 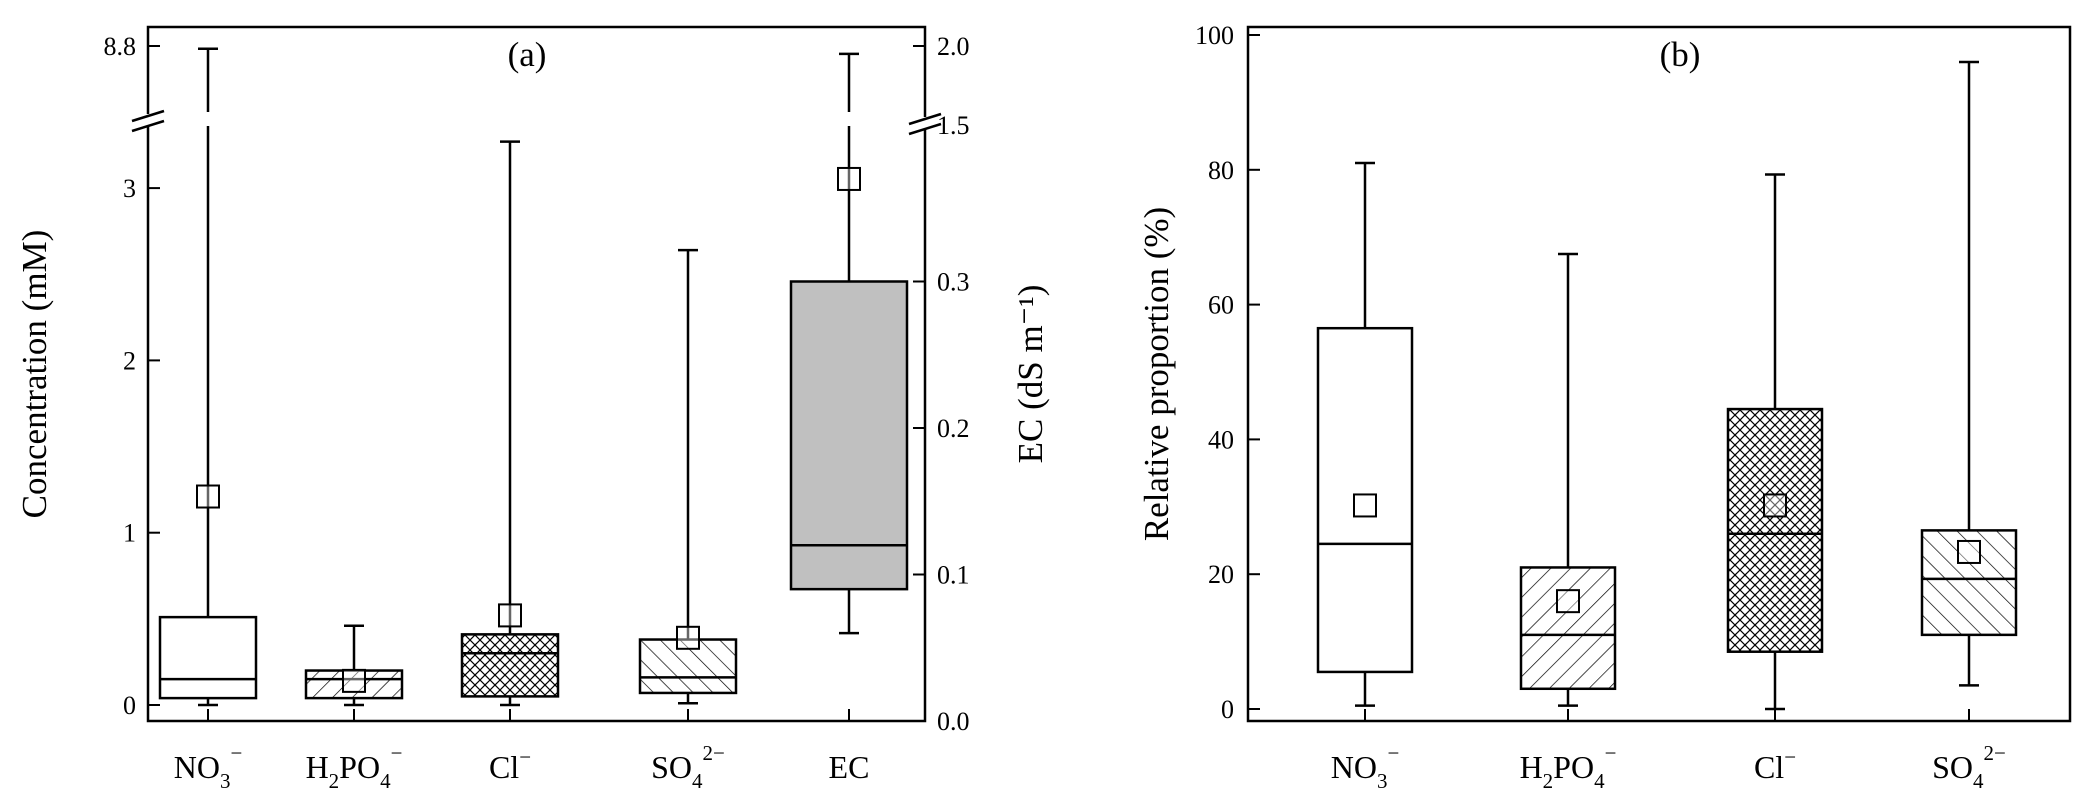 I want to click on right-tick-label: 0.0, so click(x=953, y=721).